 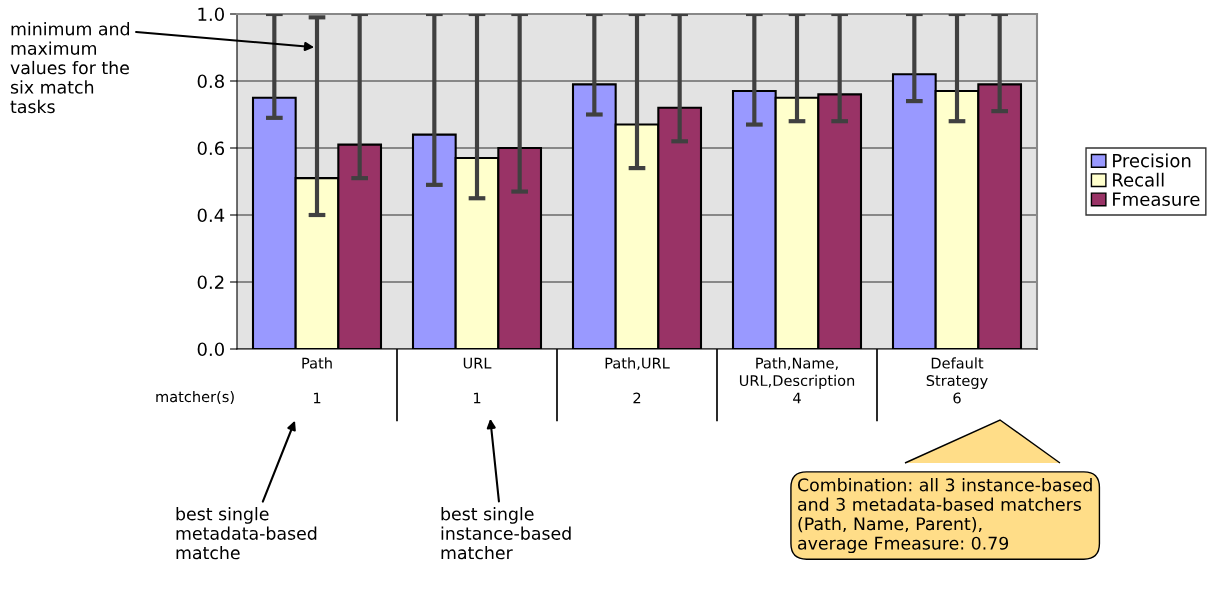 What do you see at coordinates (246, 533) in the screenshot?
I see `text: best single metadata-based matche` at bounding box center [246, 533].